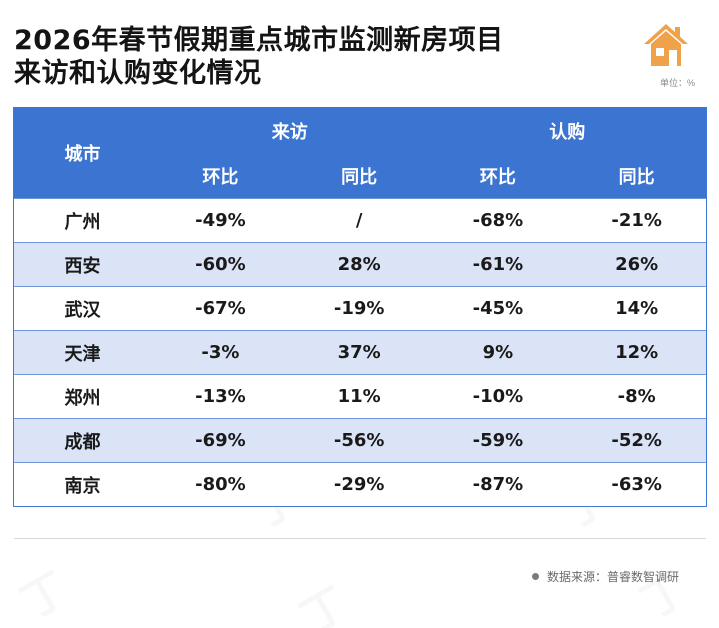 The image size is (719, 628). What do you see at coordinates (82, 396) in the screenshot?
I see `city-cell: 郑州` at bounding box center [82, 396].